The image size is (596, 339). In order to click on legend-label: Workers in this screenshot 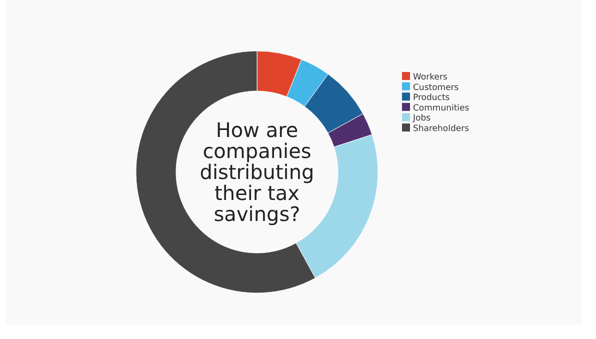, I will do `click(430, 77)`.